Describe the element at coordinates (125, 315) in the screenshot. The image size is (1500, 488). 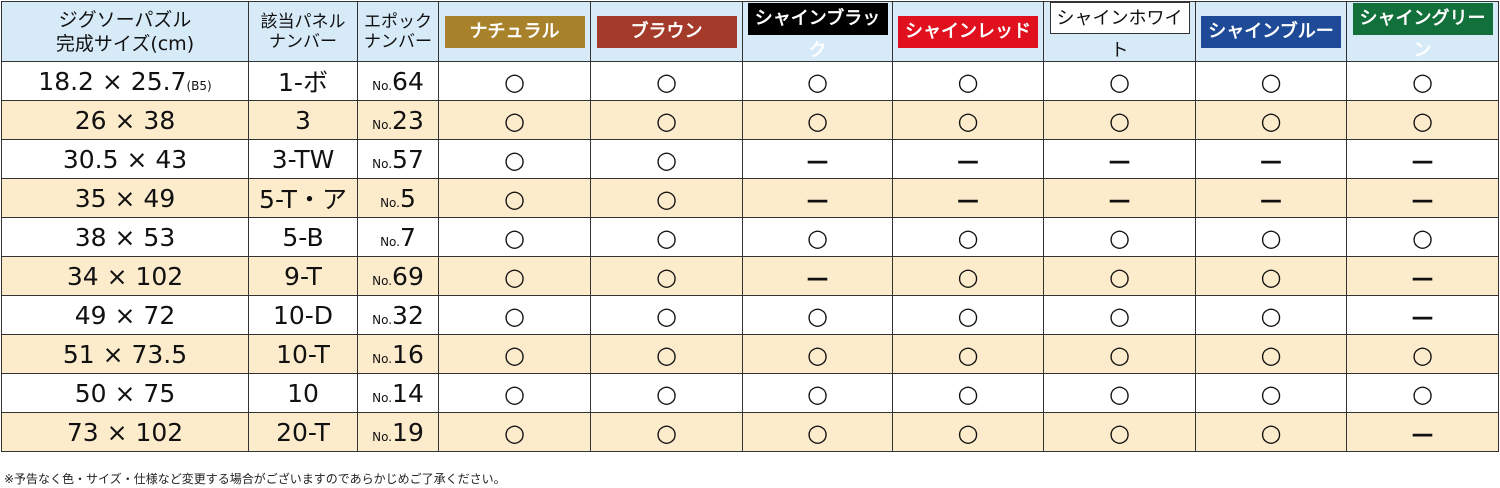
I see `size-cell: 49 × 72` at that location.